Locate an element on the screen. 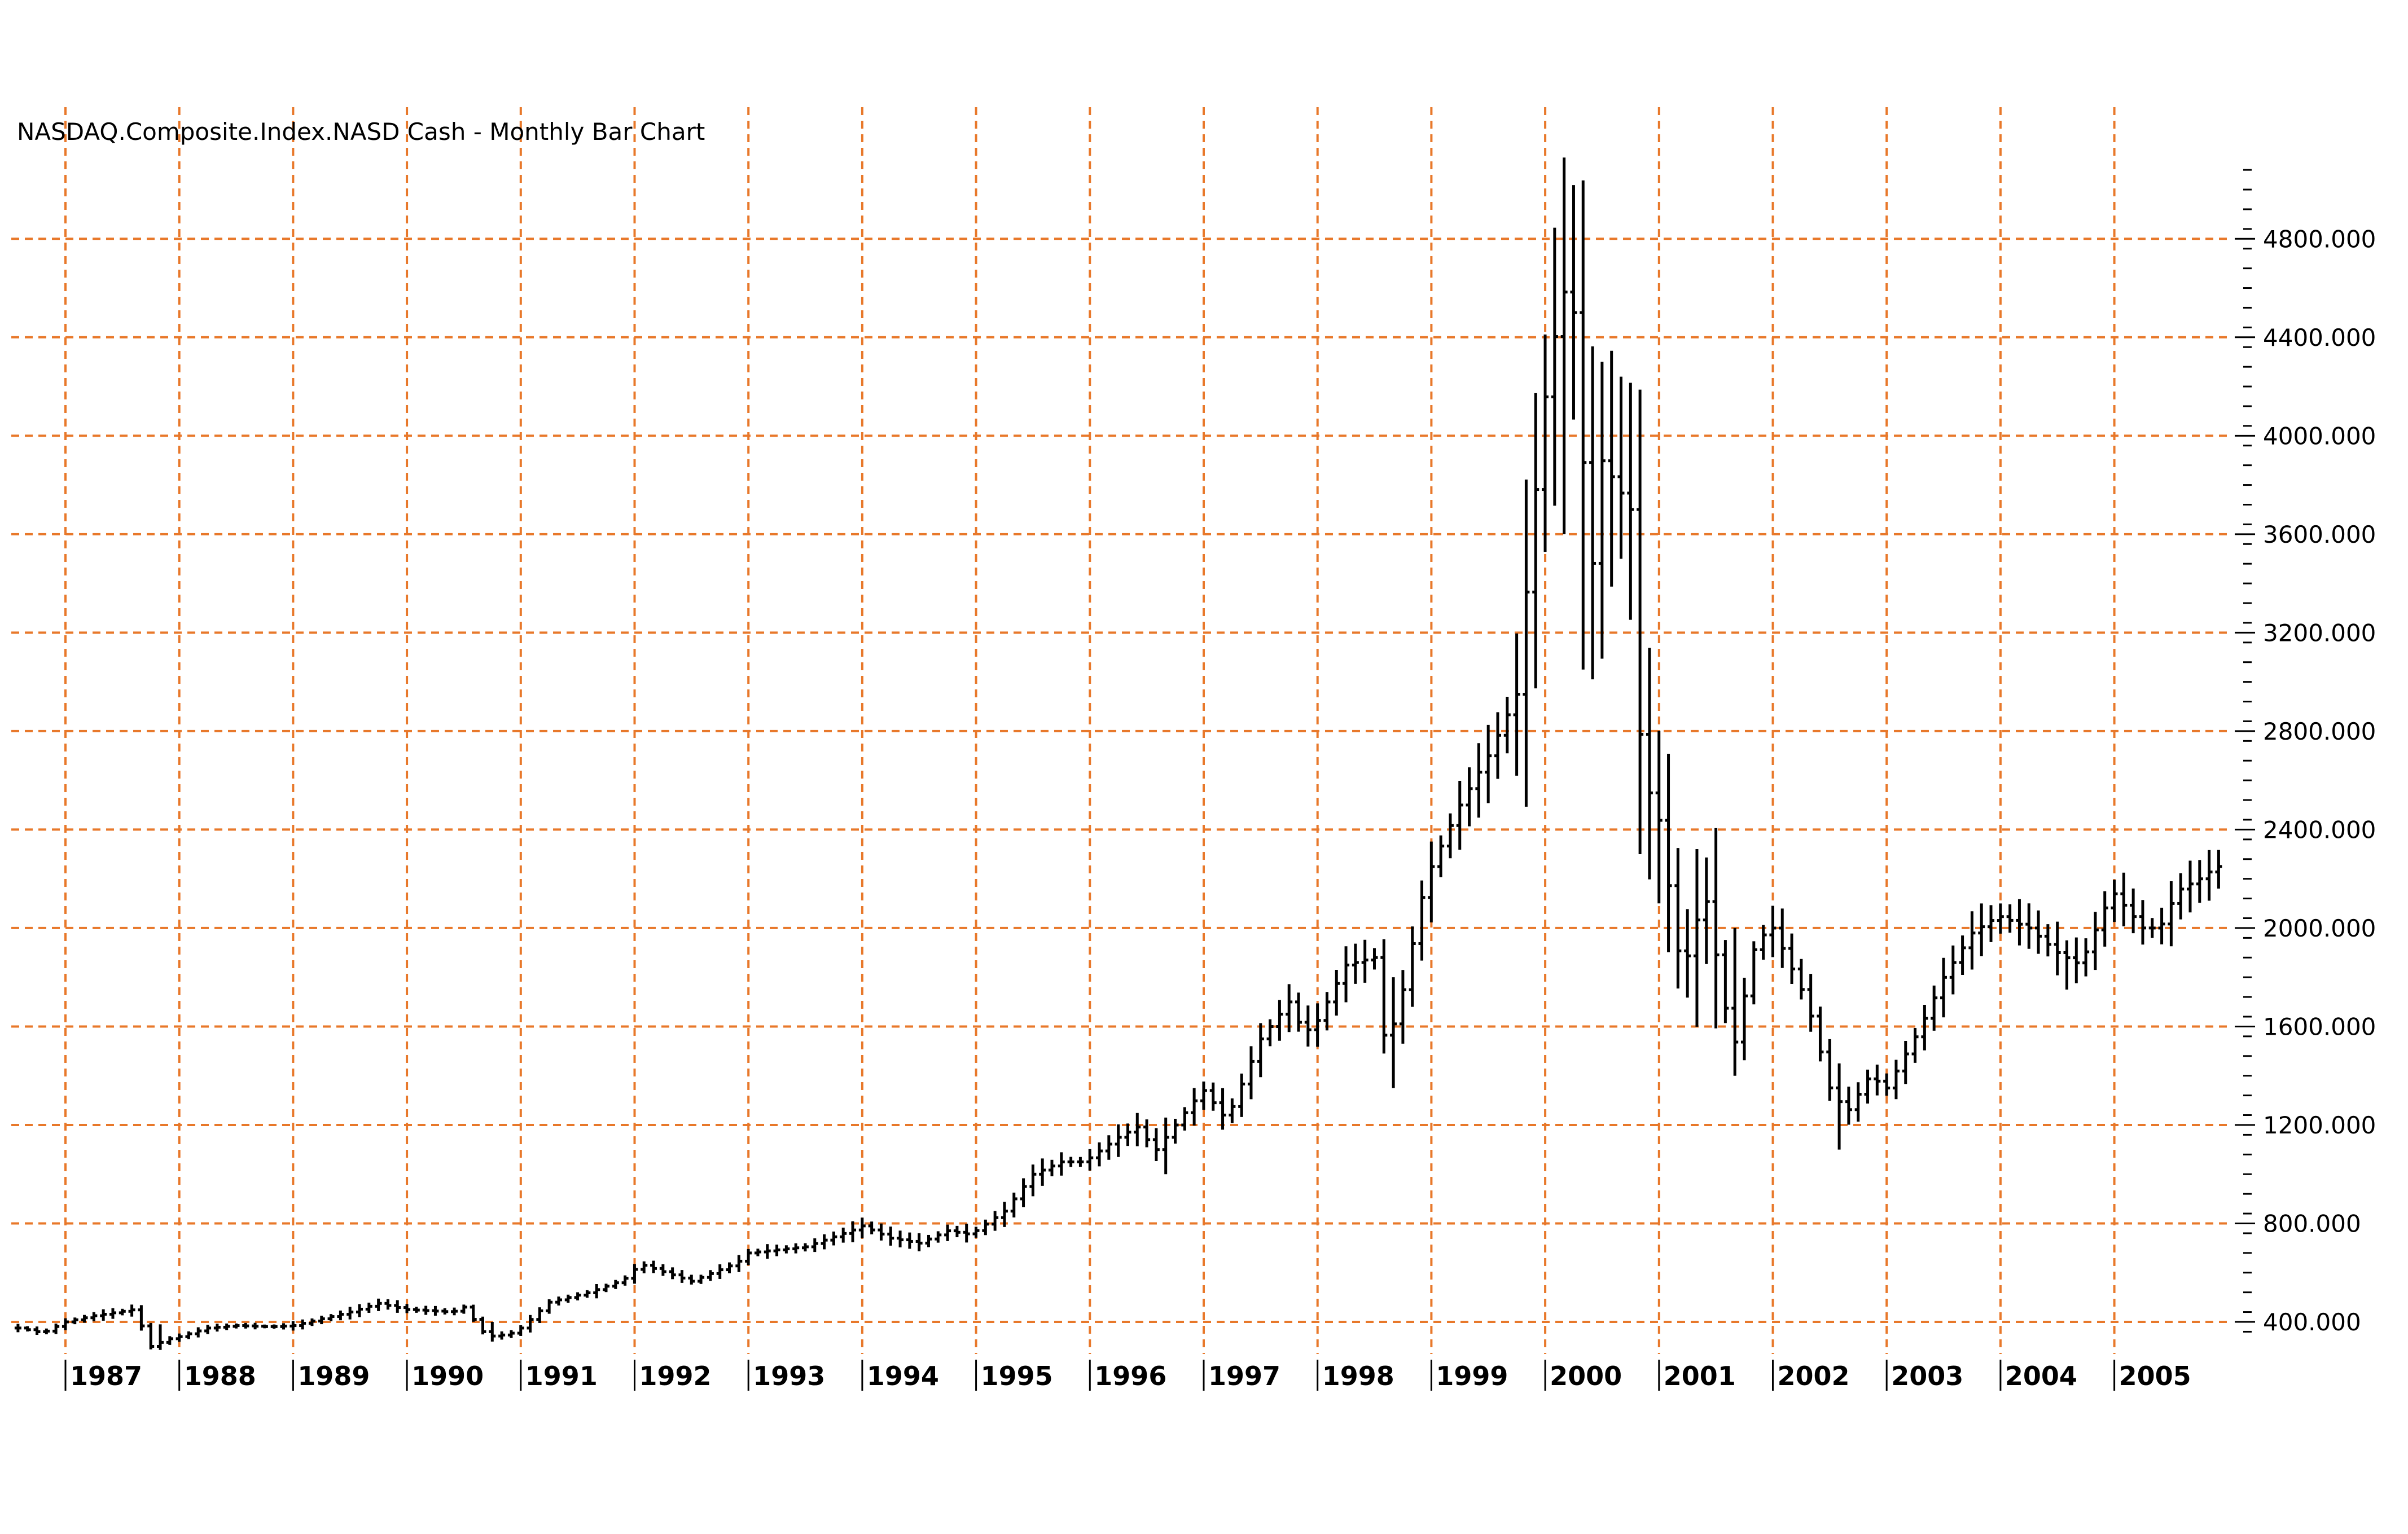  x-tick-label: 1989 is located at coordinates (334, 1376).